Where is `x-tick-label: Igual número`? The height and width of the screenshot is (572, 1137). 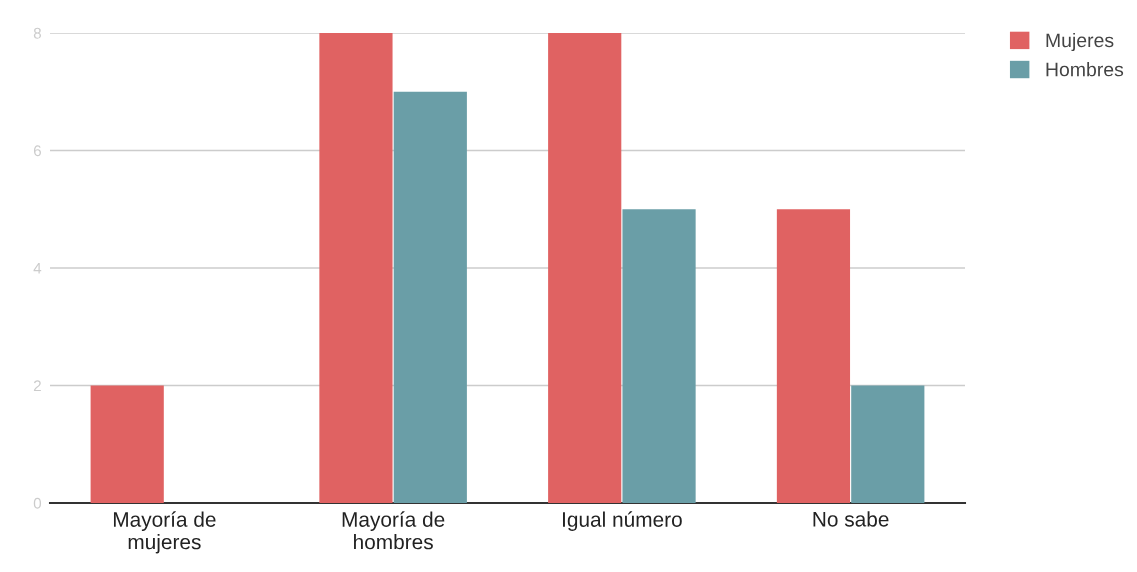
x-tick-label: Igual número is located at coordinates (622, 521).